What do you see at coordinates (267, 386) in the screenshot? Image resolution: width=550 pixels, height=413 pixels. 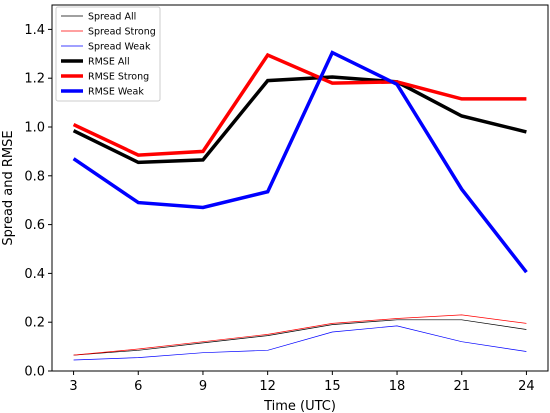 I see `x-tick-label: 12` at bounding box center [267, 386].